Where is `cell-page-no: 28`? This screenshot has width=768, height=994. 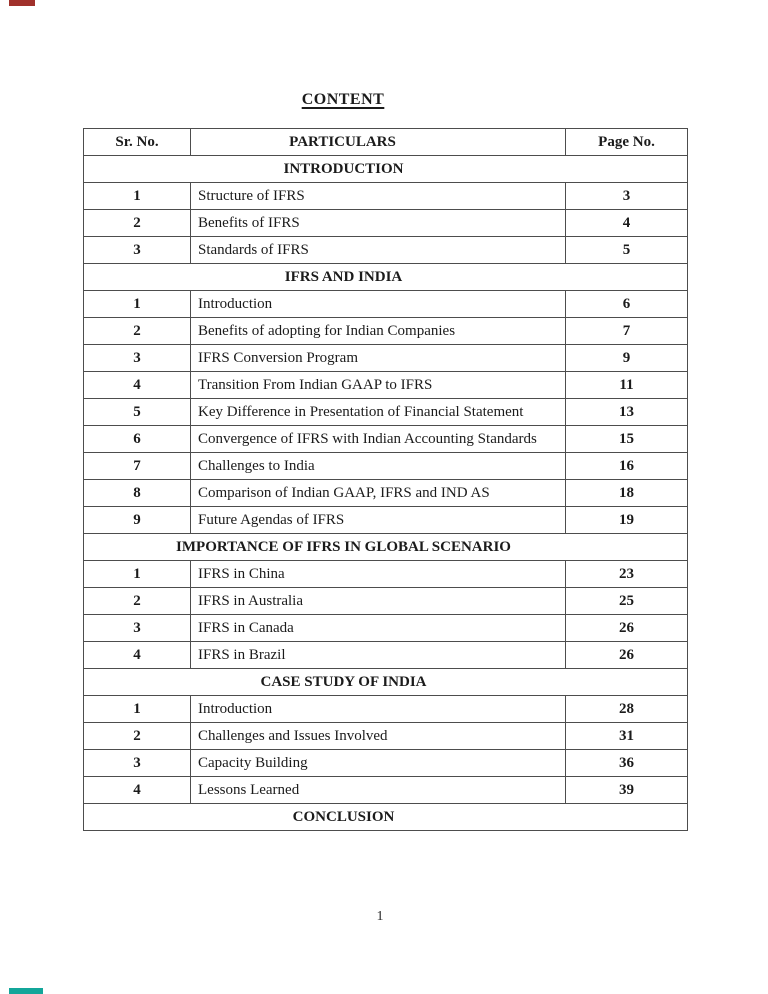
cell-page-no: 28 is located at coordinates (626, 709).